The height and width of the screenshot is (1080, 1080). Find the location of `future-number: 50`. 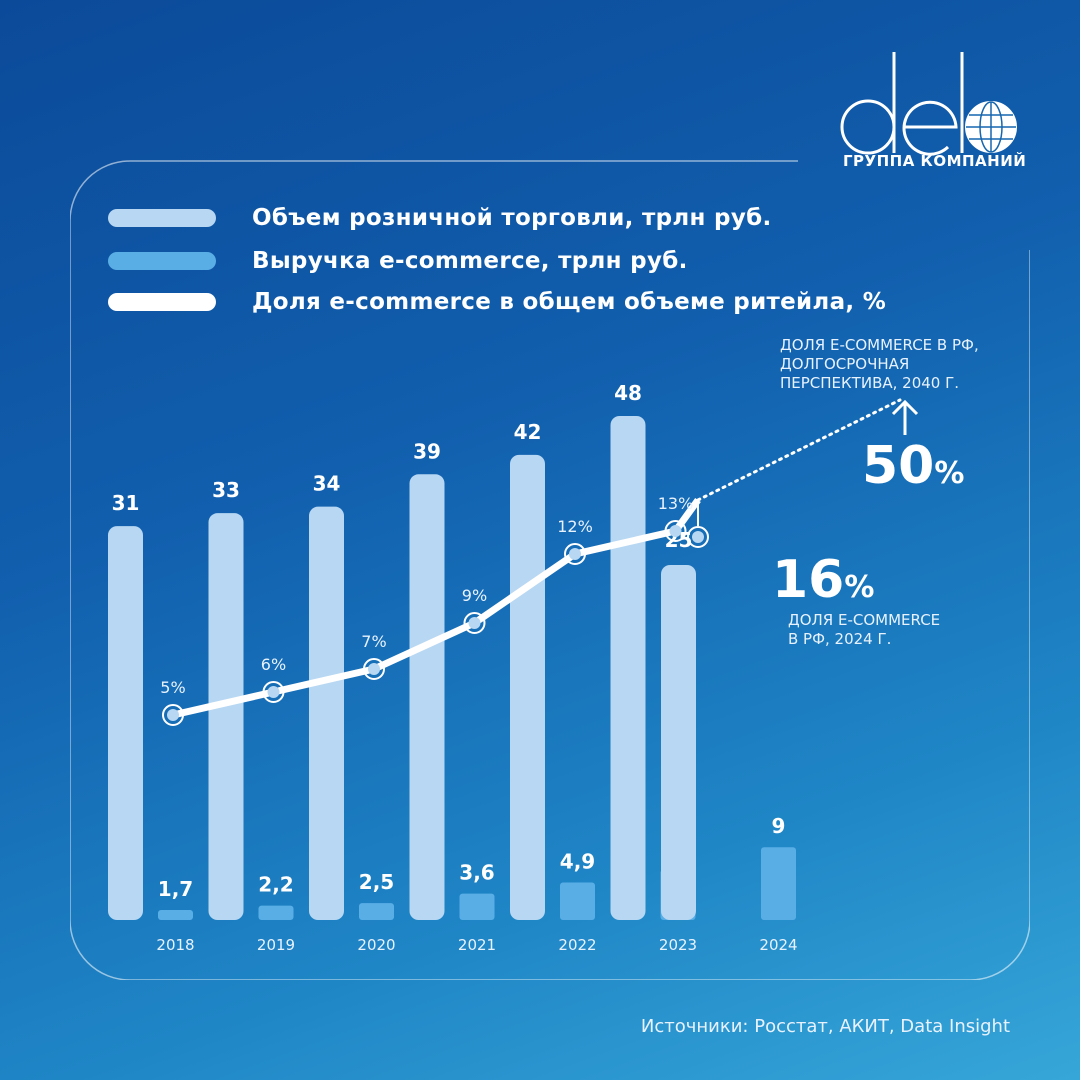

future-number: 50 is located at coordinates (898, 466).